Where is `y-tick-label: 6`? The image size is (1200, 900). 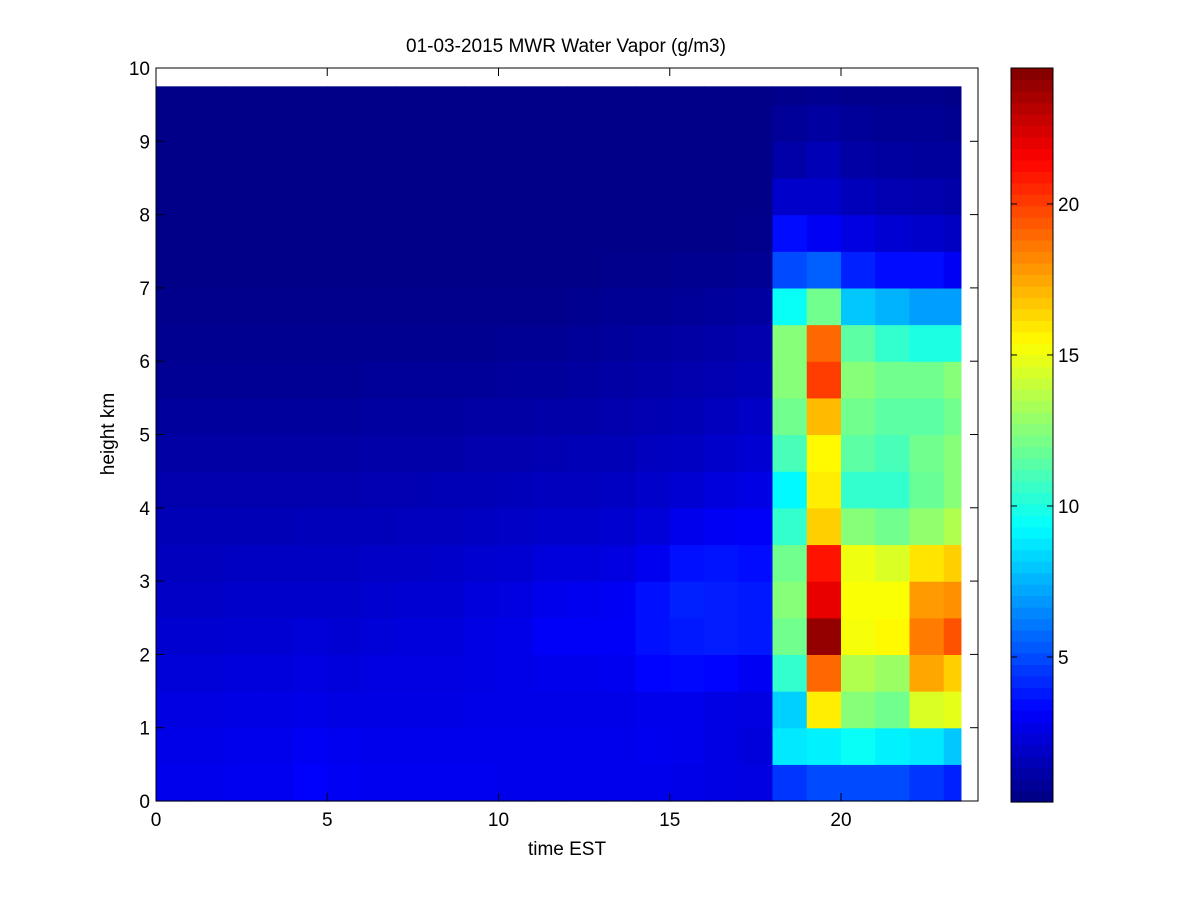 y-tick-label: 6 is located at coordinates (144, 362).